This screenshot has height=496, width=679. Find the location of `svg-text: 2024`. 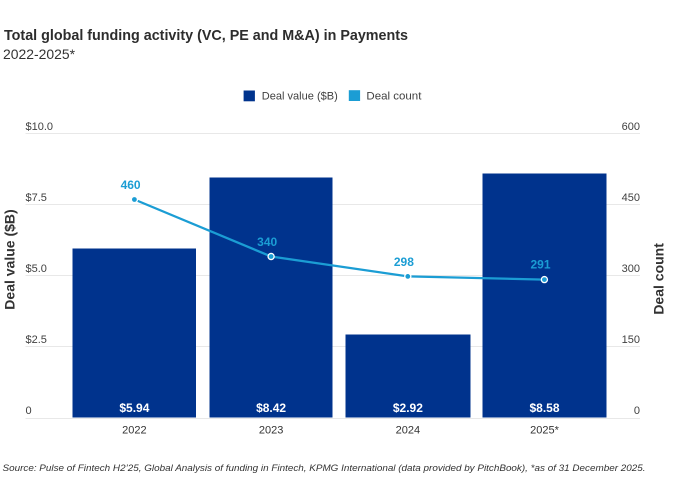

svg-text: 2024 is located at coordinates (408, 431).